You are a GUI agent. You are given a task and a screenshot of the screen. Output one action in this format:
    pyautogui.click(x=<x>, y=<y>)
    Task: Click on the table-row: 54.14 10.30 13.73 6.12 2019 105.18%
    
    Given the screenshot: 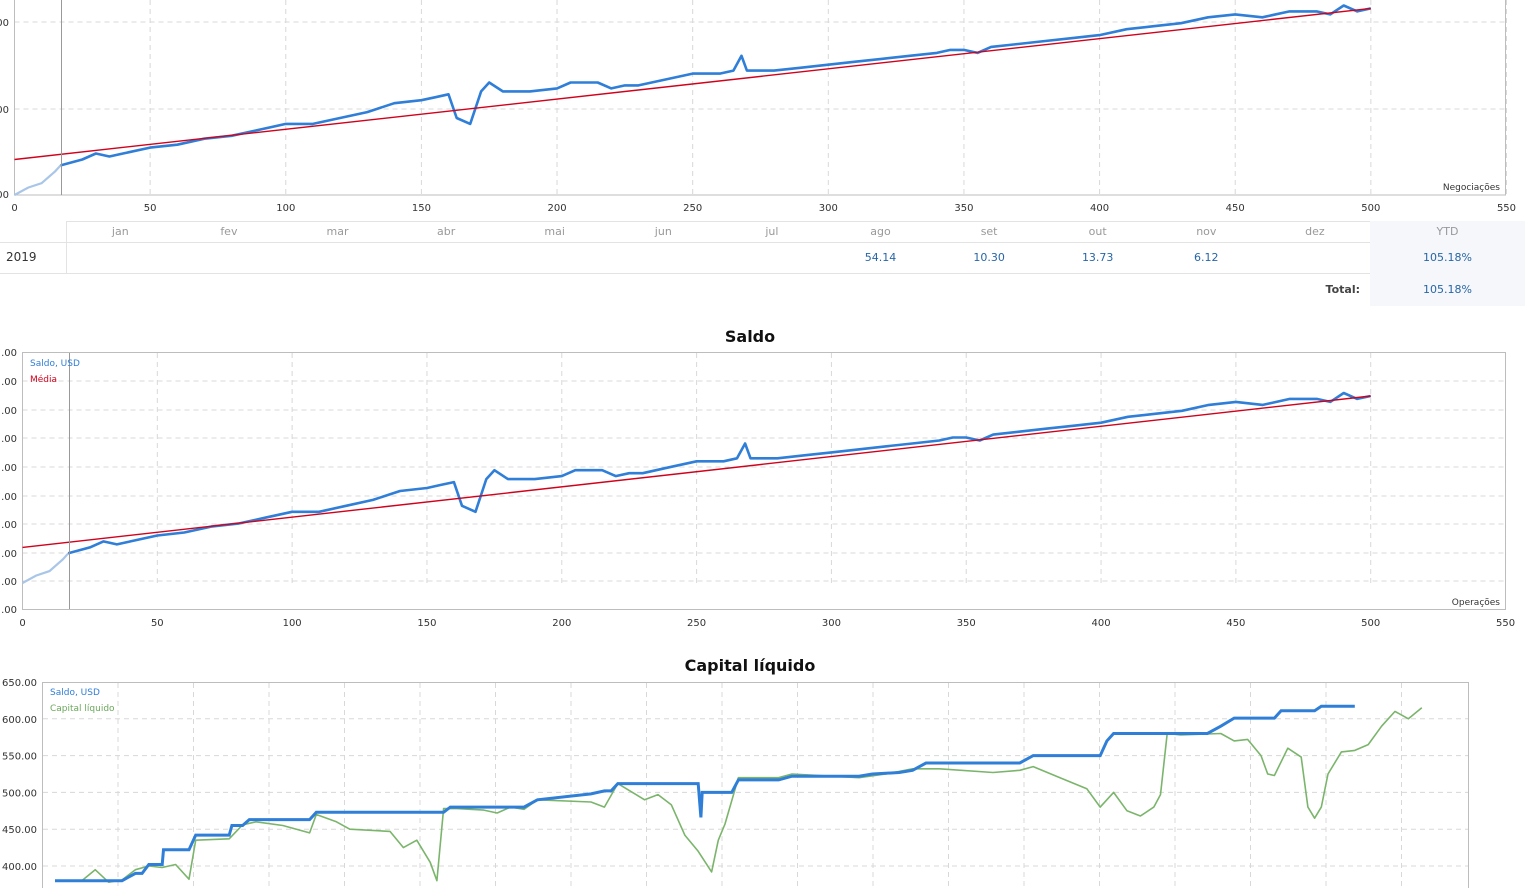 What is the action you would take?
    pyautogui.click(x=762, y=258)
    